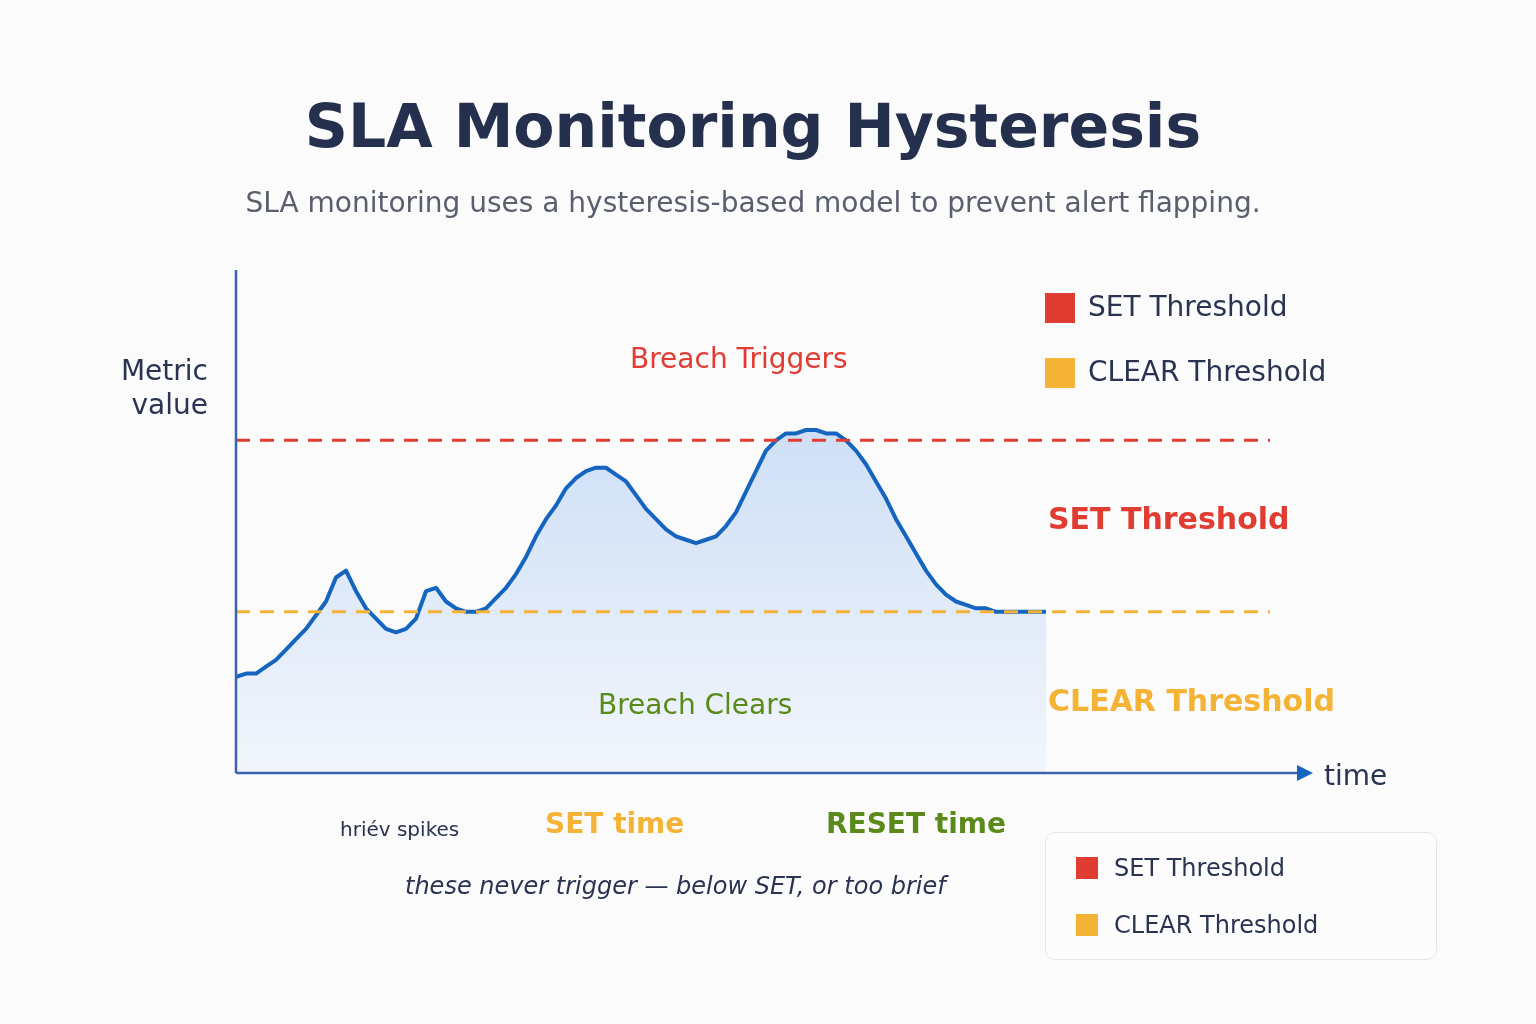 The height and width of the screenshot is (1024, 1536). Describe the element at coordinates (753, 202) in the screenshot. I see `chart-subtitle: SLA monitoring uses a hysteresis-based model to prevent alert flapping.` at that location.